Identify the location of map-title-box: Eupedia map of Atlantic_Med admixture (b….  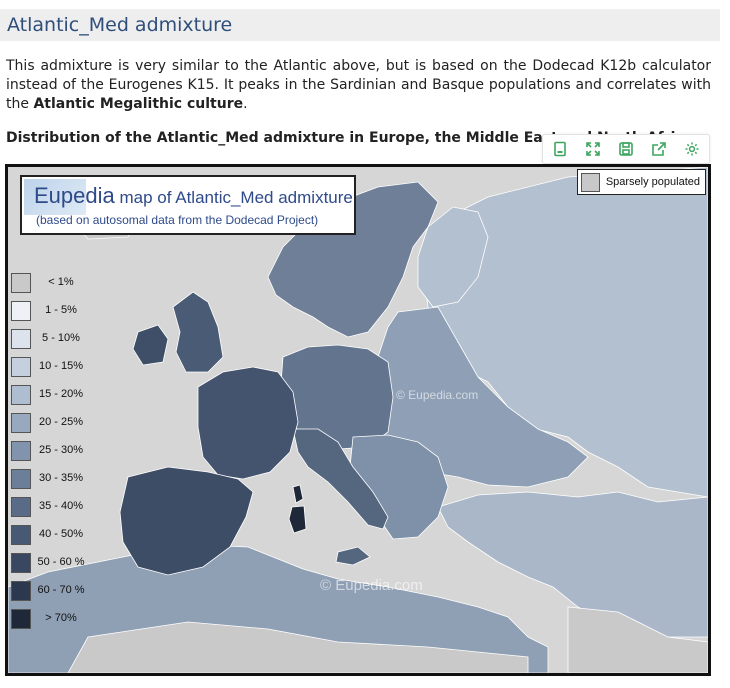
(188, 205).